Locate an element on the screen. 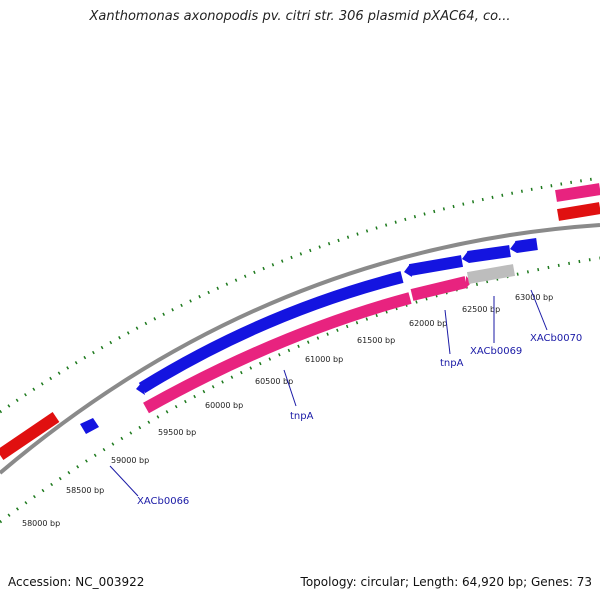 Image resolution: width=600 pixels, height=600 pixels. tick-label: 58500 bp is located at coordinates (85, 490).